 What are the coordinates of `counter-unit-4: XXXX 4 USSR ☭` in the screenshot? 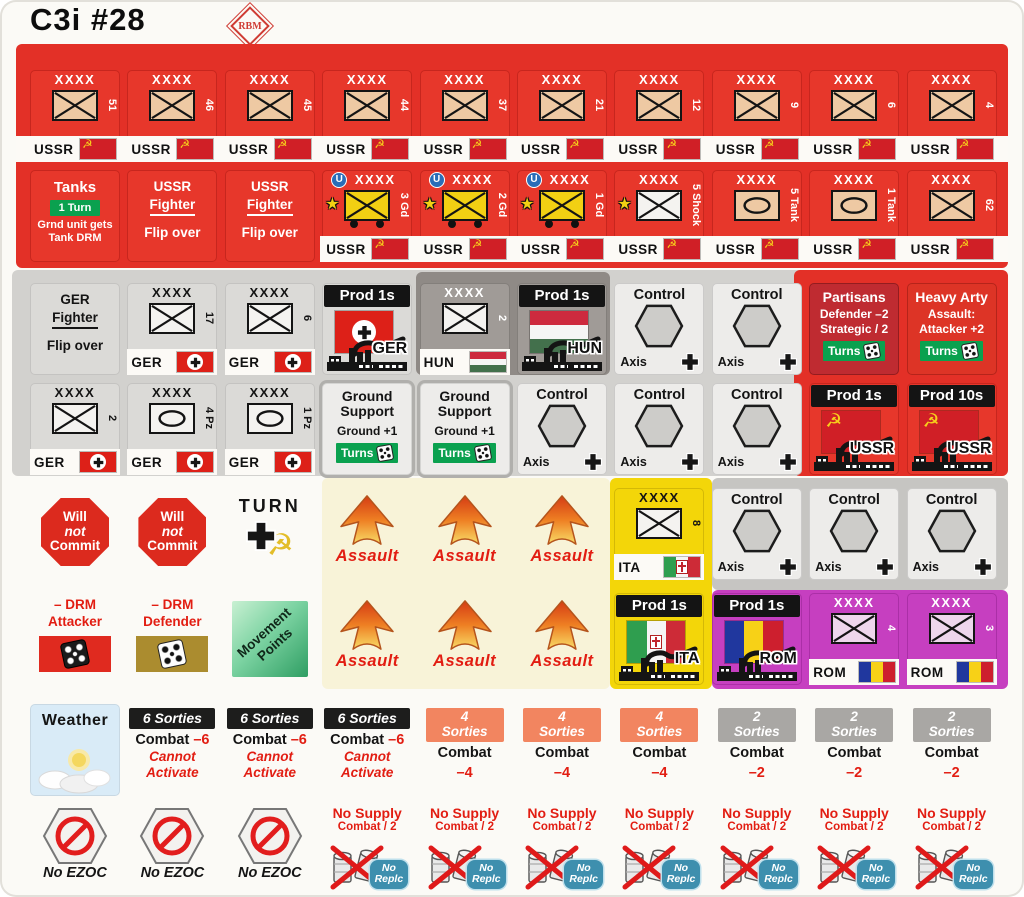 It's located at (951, 116).